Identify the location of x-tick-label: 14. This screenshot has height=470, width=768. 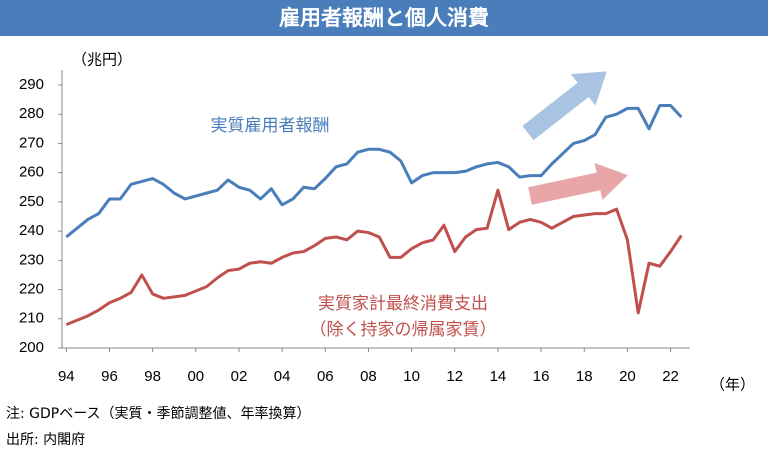
(498, 376).